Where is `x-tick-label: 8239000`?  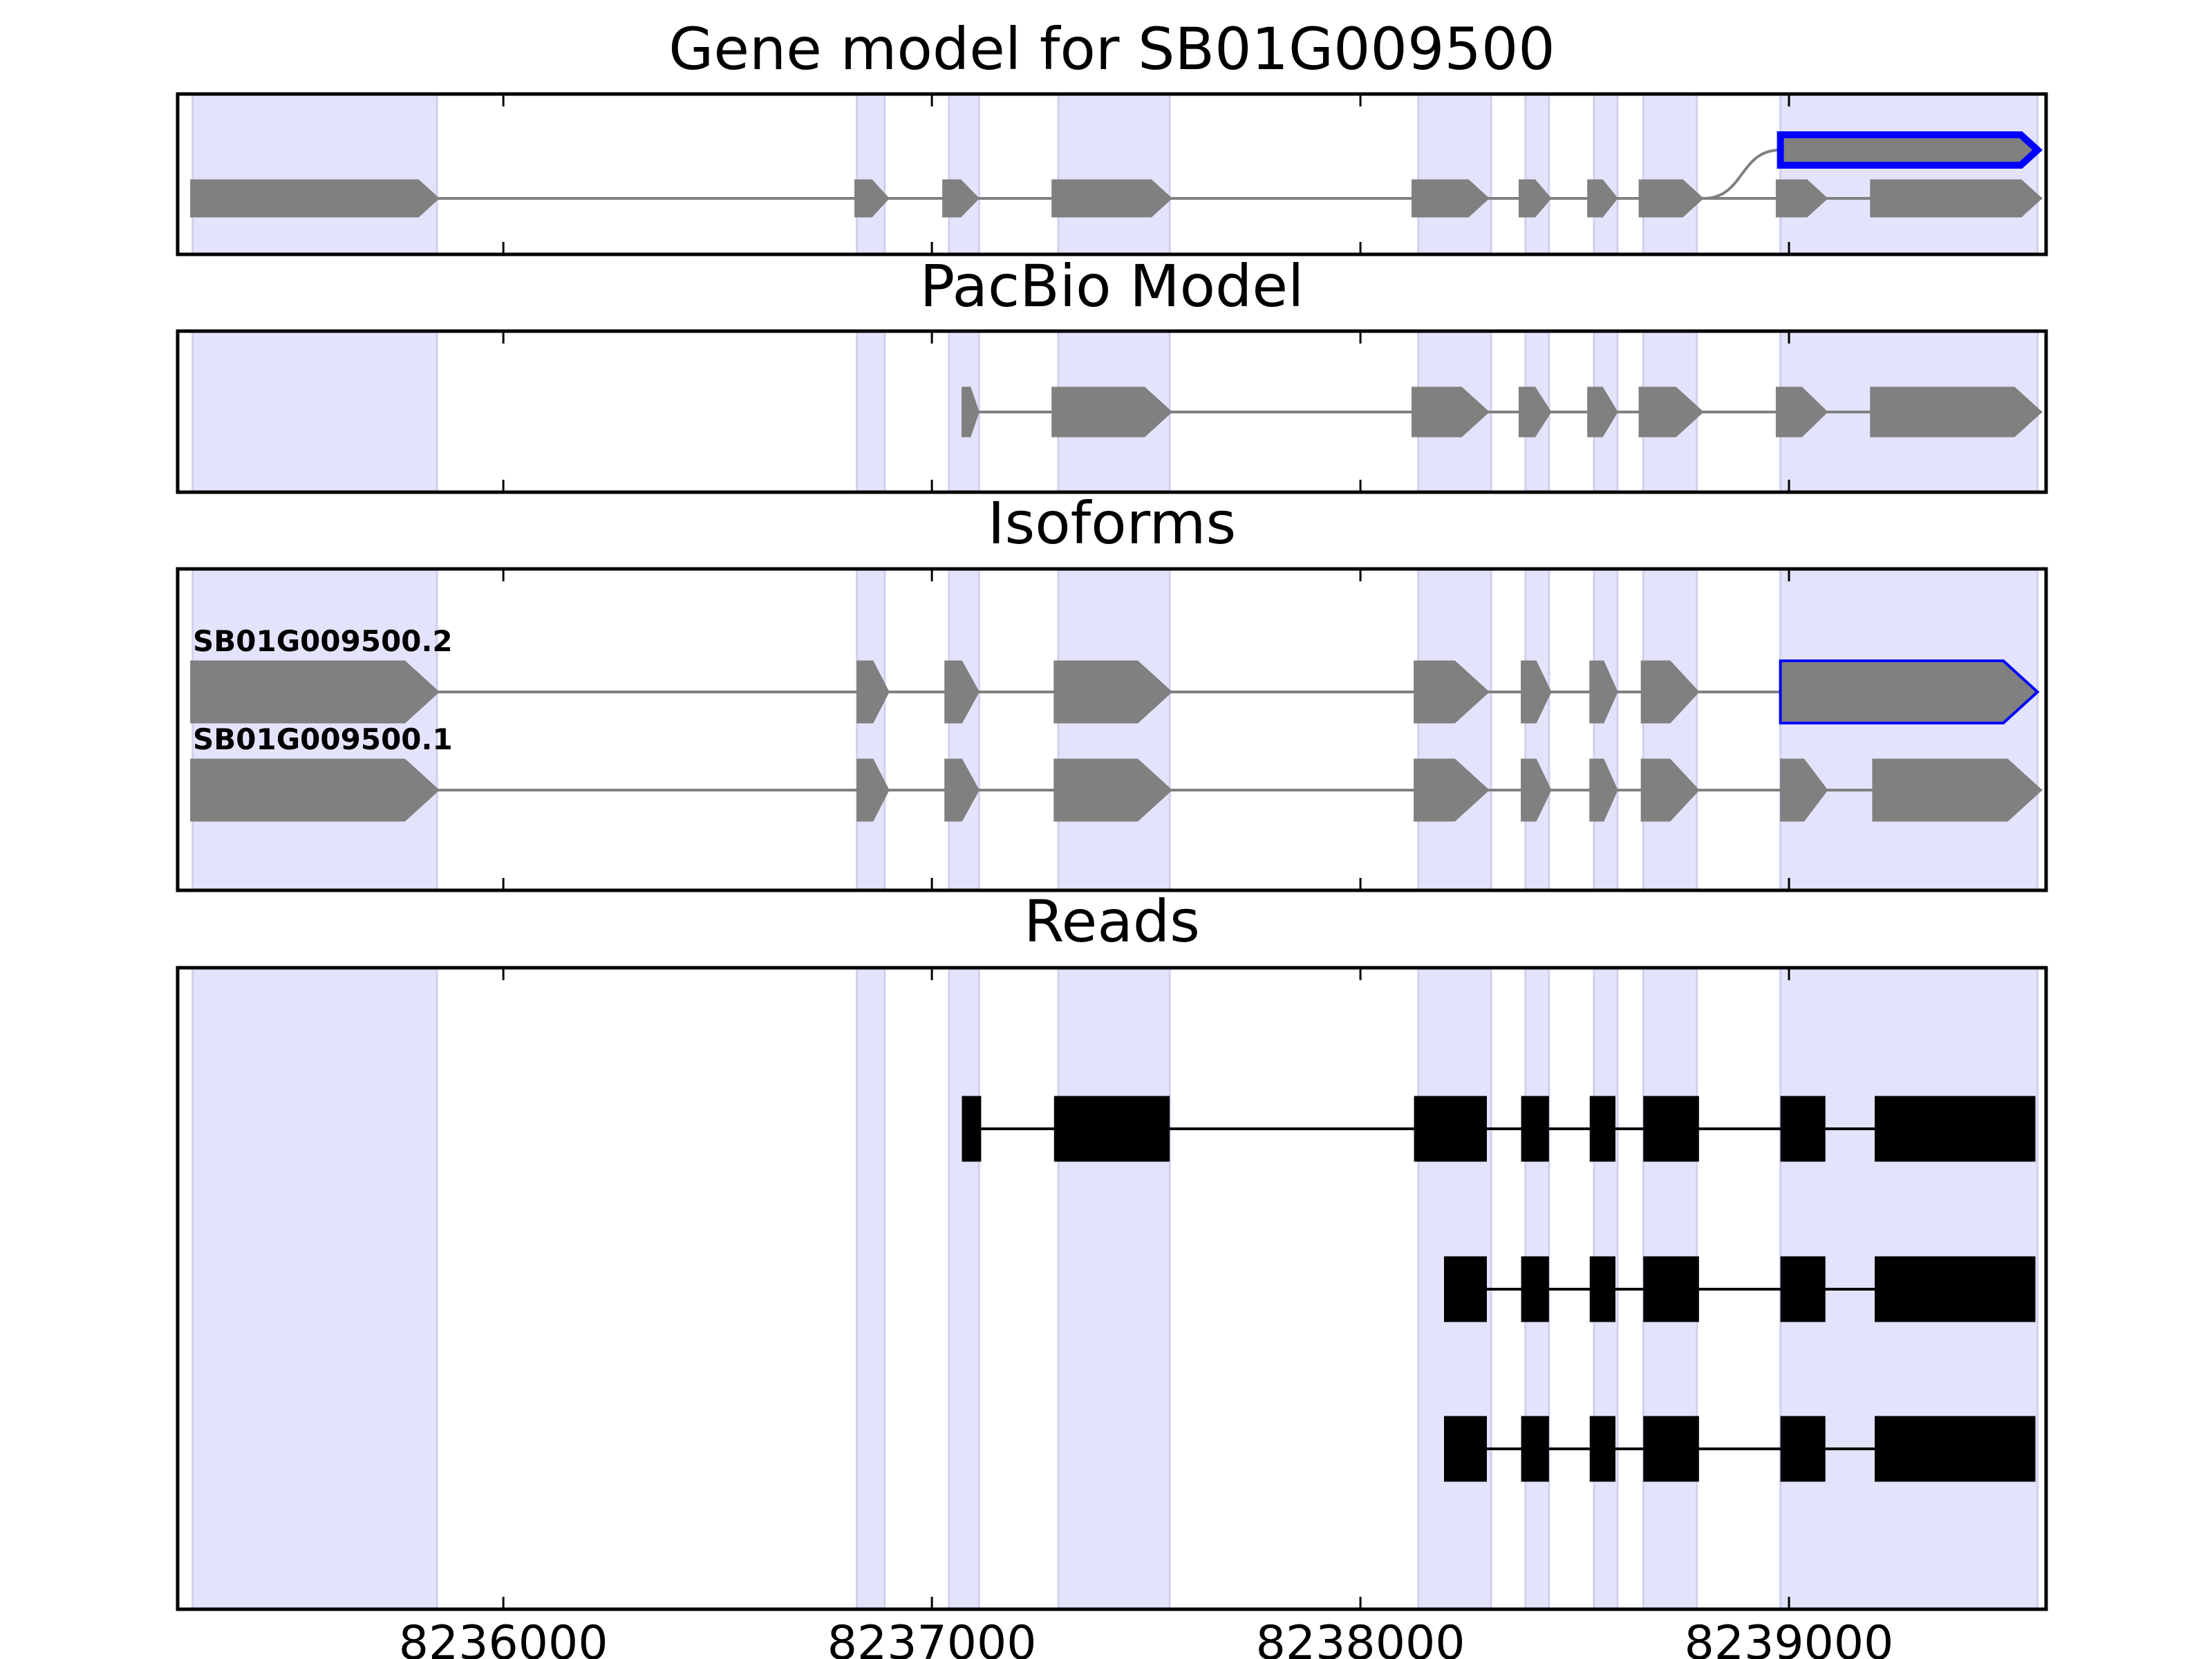 x-tick-label: 8239000 is located at coordinates (1789, 1638).